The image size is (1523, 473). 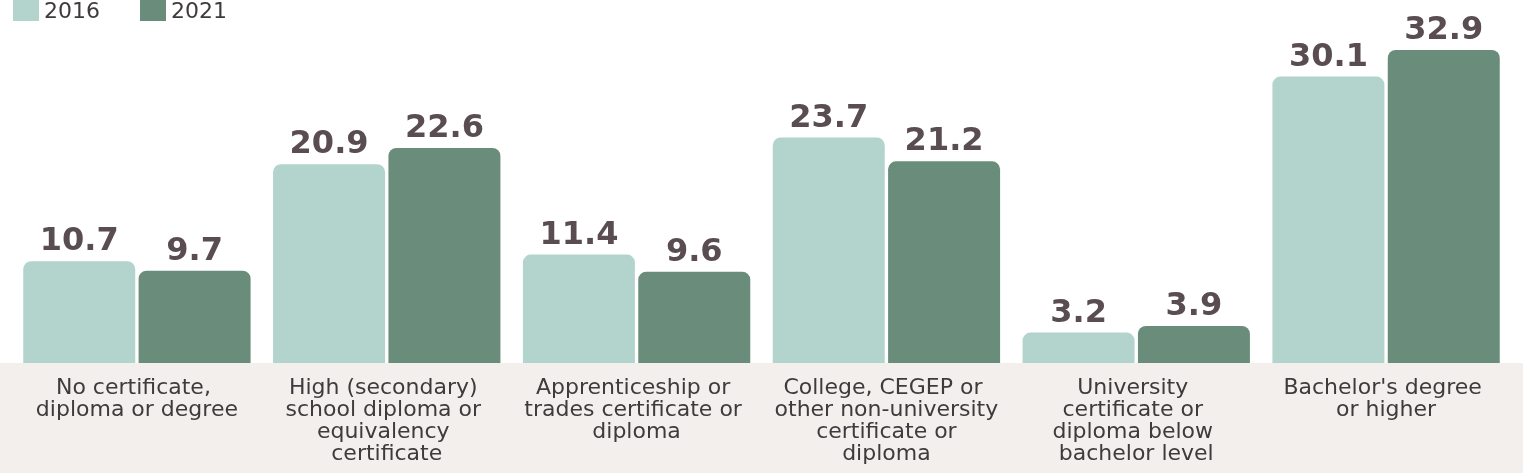 What do you see at coordinates (1078, 310) in the screenshot?
I see `data-label: 3.2` at bounding box center [1078, 310].